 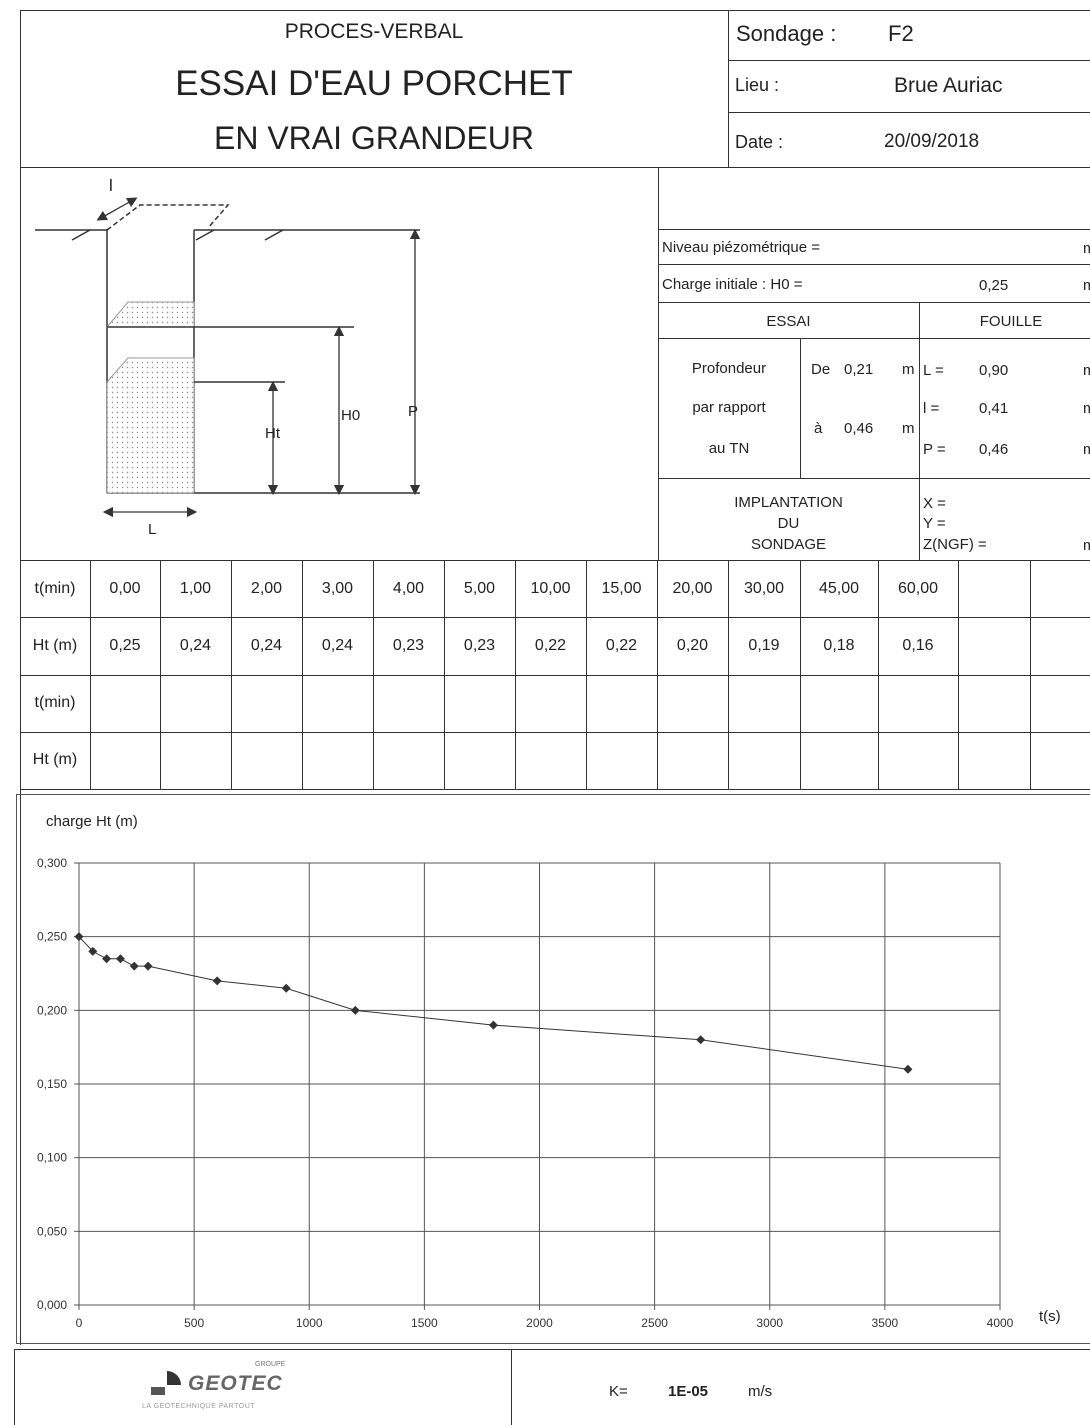 I want to click on t-cell: 1,00, so click(x=195, y=588).